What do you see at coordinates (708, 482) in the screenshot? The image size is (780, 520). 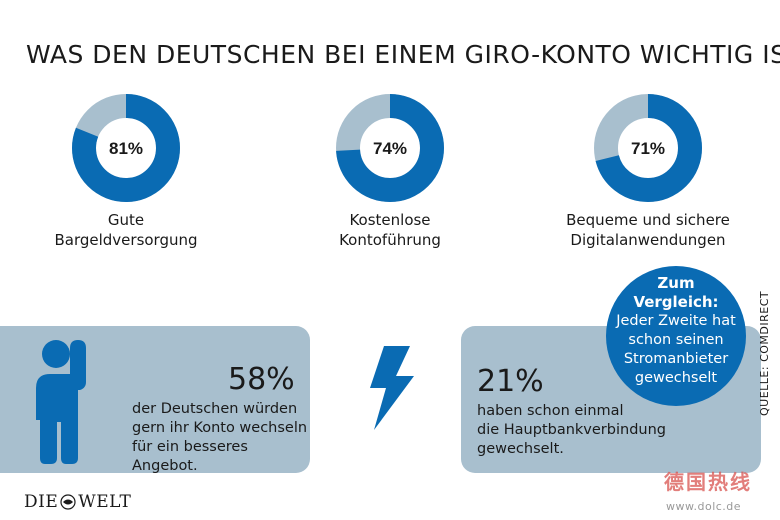 I see `watermark-text: 德国热线` at bounding box center [708, 482].